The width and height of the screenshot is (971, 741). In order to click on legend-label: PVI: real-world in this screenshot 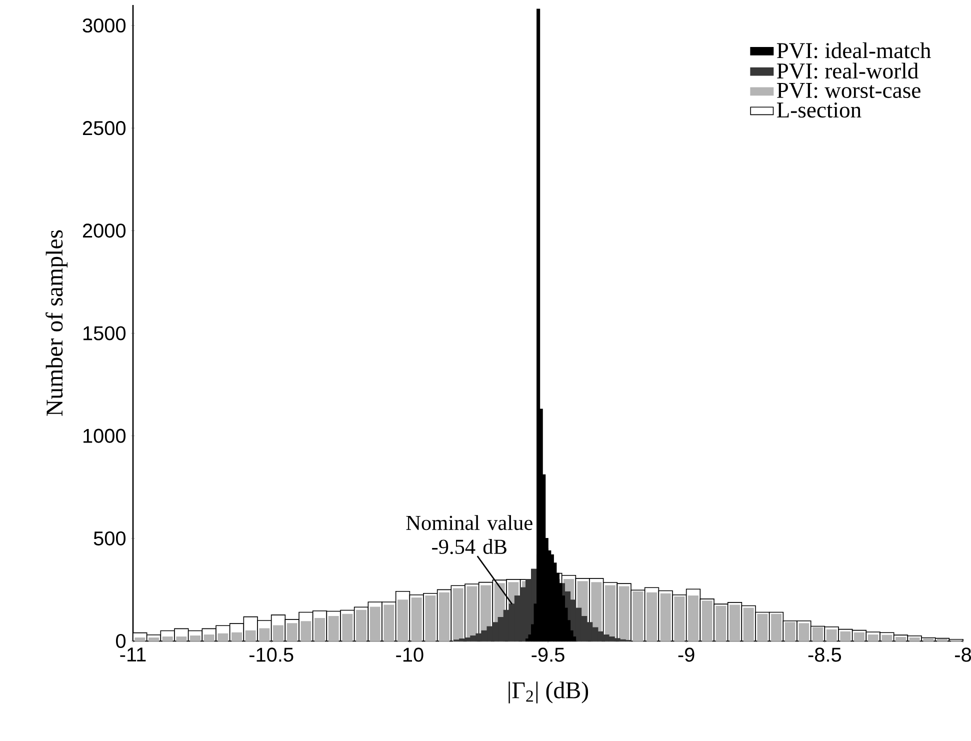, I will do `click(847, 70)`.